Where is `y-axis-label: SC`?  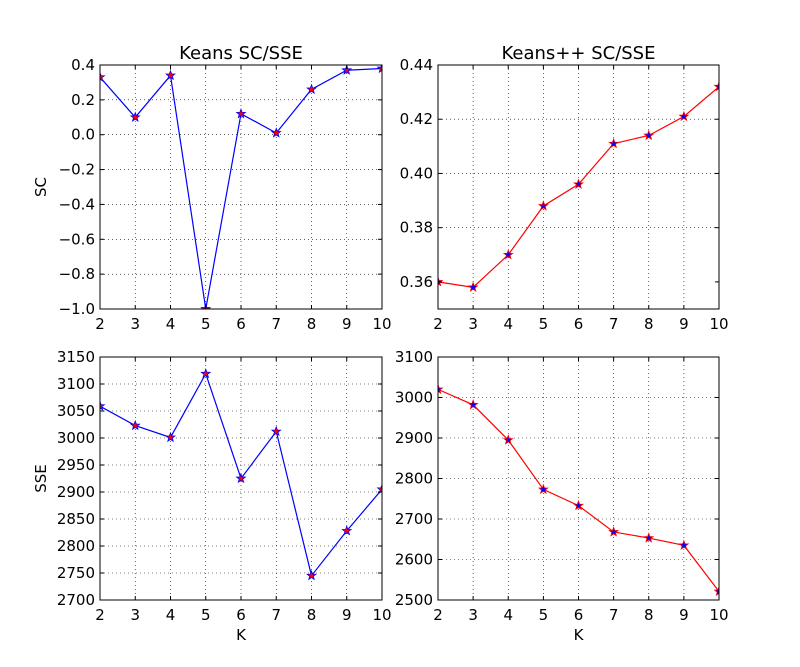
y-axis-label: SC is located at coordinates (41, 187).